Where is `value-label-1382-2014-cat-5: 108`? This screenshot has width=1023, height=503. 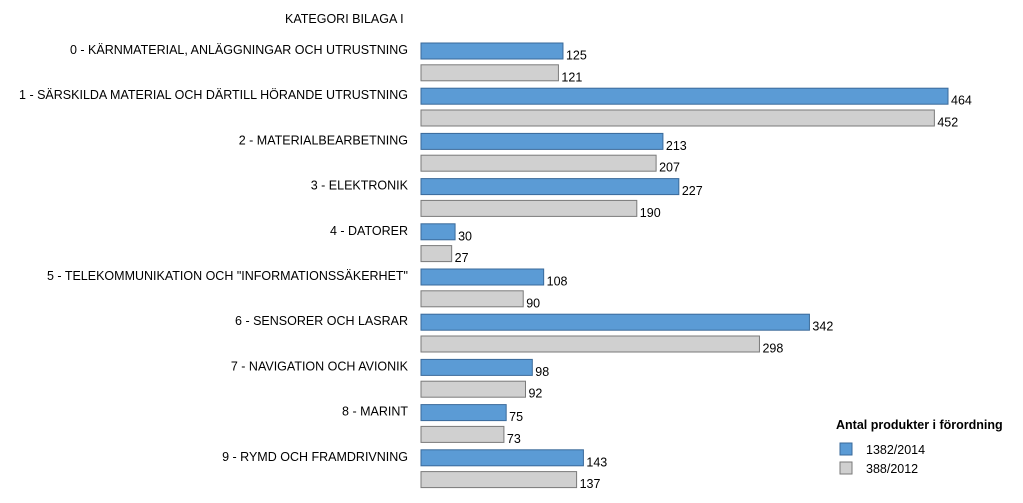
value-label-1382-2014-cat-5: 108 is located at coordinates (557, 282).